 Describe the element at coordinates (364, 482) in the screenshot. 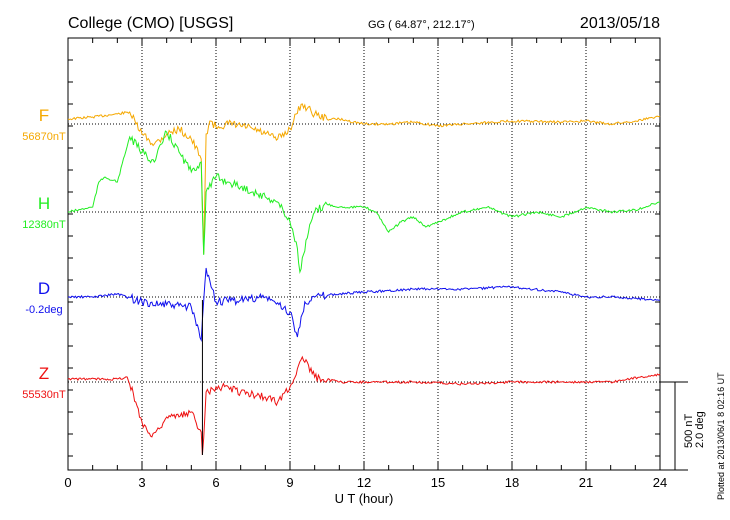

I see `x-tick-label: 12` at that location.